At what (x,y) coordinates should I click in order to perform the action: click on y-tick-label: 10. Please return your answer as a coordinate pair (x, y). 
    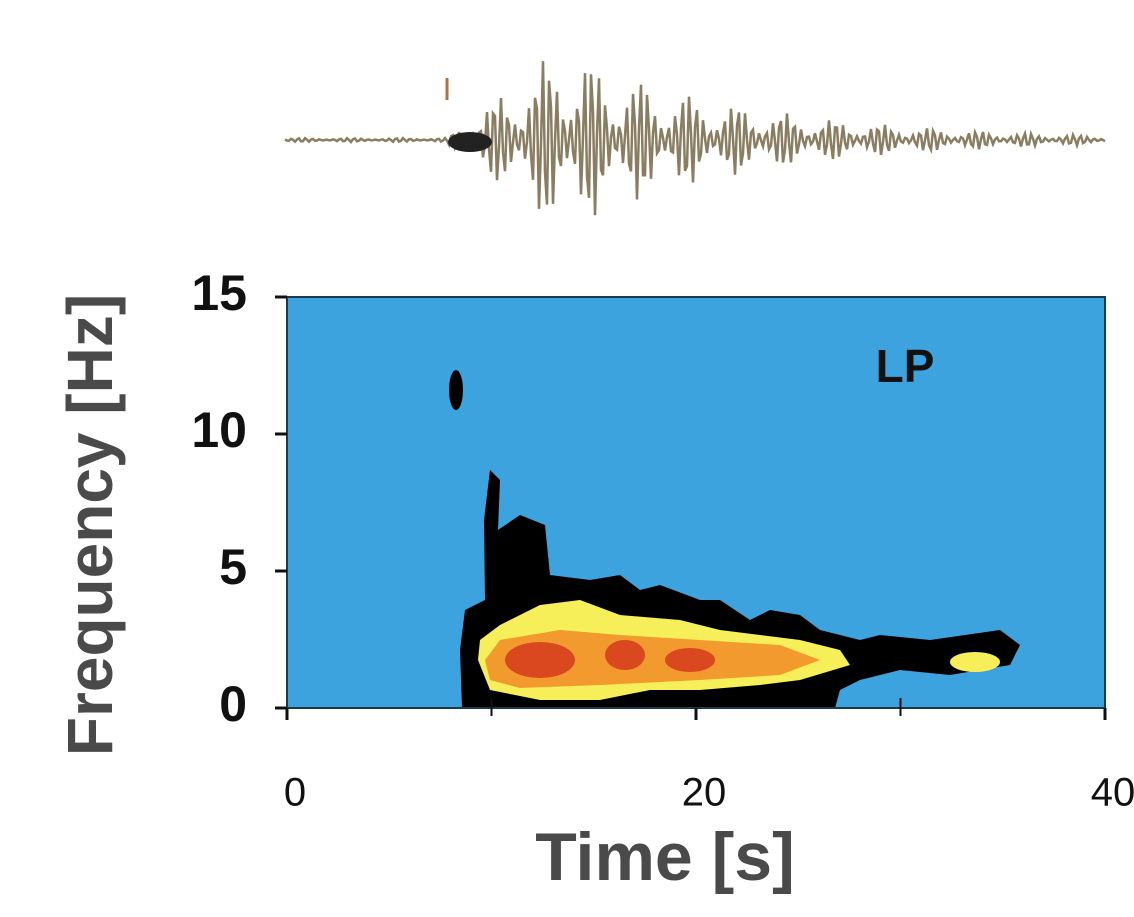
    Looking at the image, I should click on (219, 430).